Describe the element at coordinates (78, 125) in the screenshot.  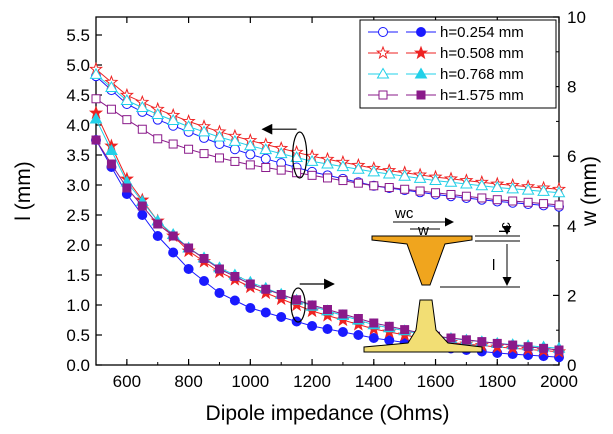
I see `y-left-tick-label: 4.0` at that location.